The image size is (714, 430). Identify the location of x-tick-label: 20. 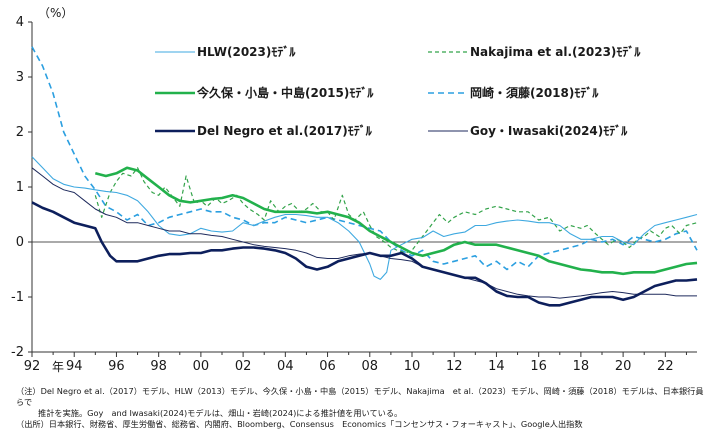
(623, 366).